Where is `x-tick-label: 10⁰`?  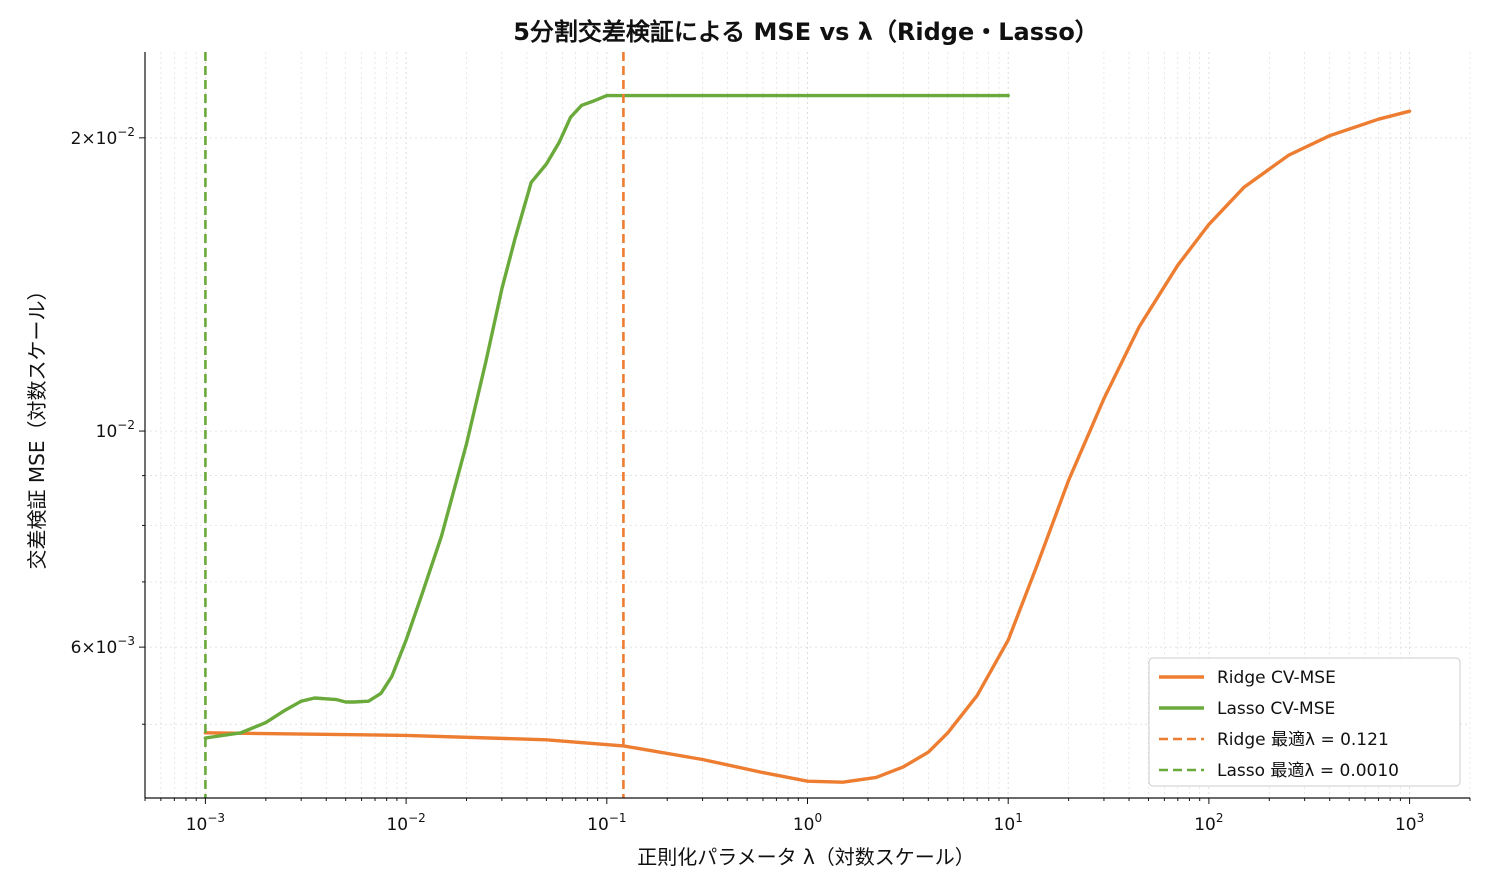
x-tick-label: 10⁰ is located at coordinates (807, 823).